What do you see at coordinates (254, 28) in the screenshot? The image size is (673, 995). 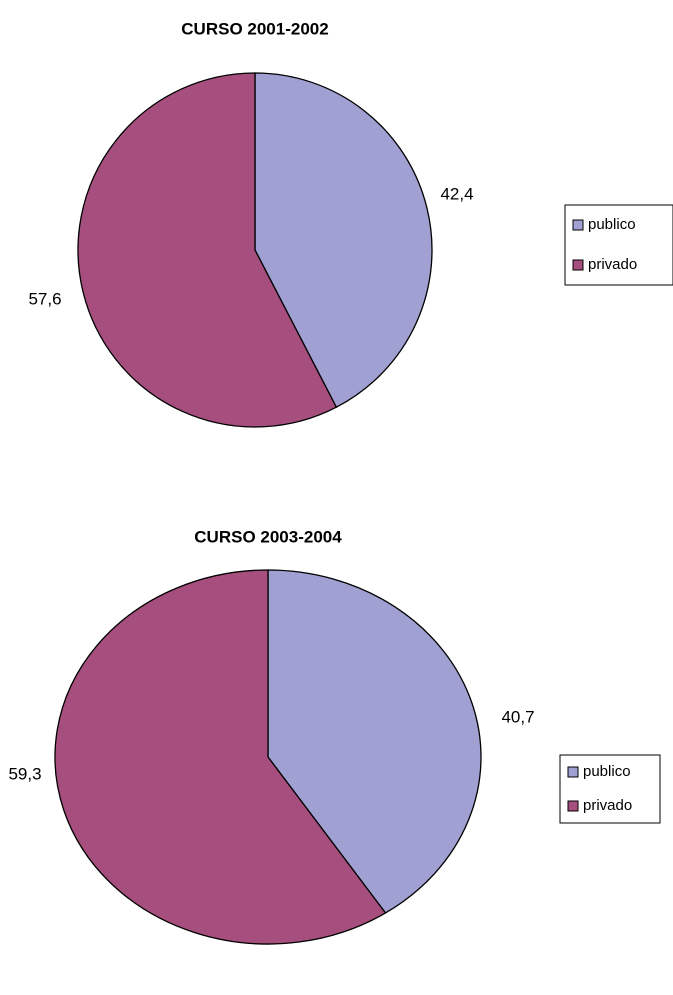 I see `chart-title: CURSO 2001-2002` at bounding box center [254, 28].